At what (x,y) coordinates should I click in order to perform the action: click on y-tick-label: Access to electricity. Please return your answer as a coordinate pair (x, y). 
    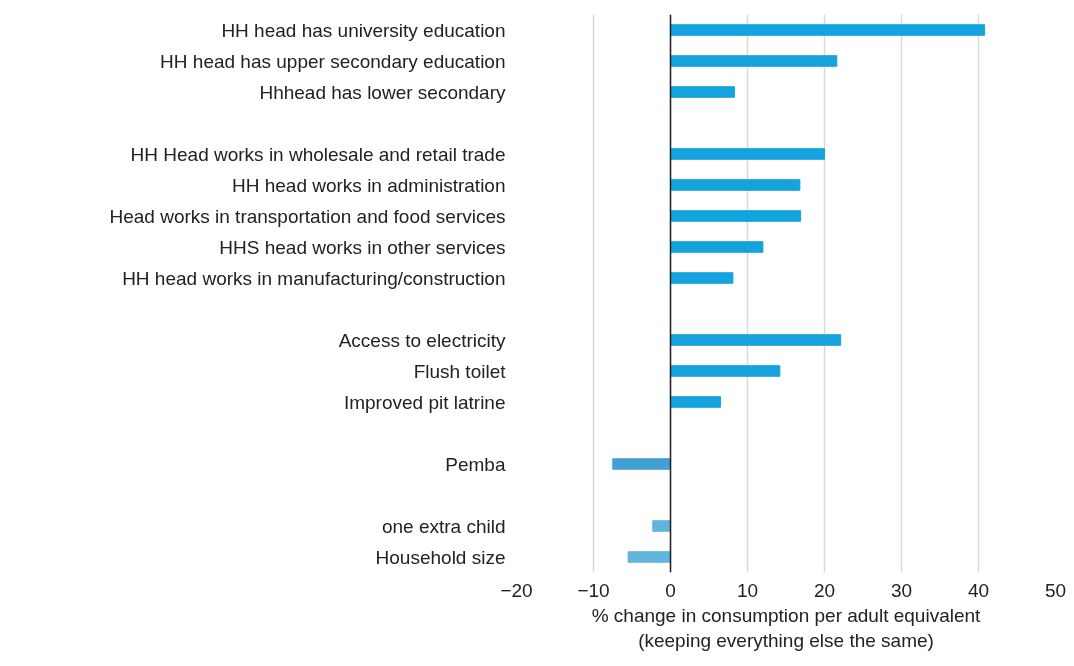
    Looking at the image, I should click on (422, 340).